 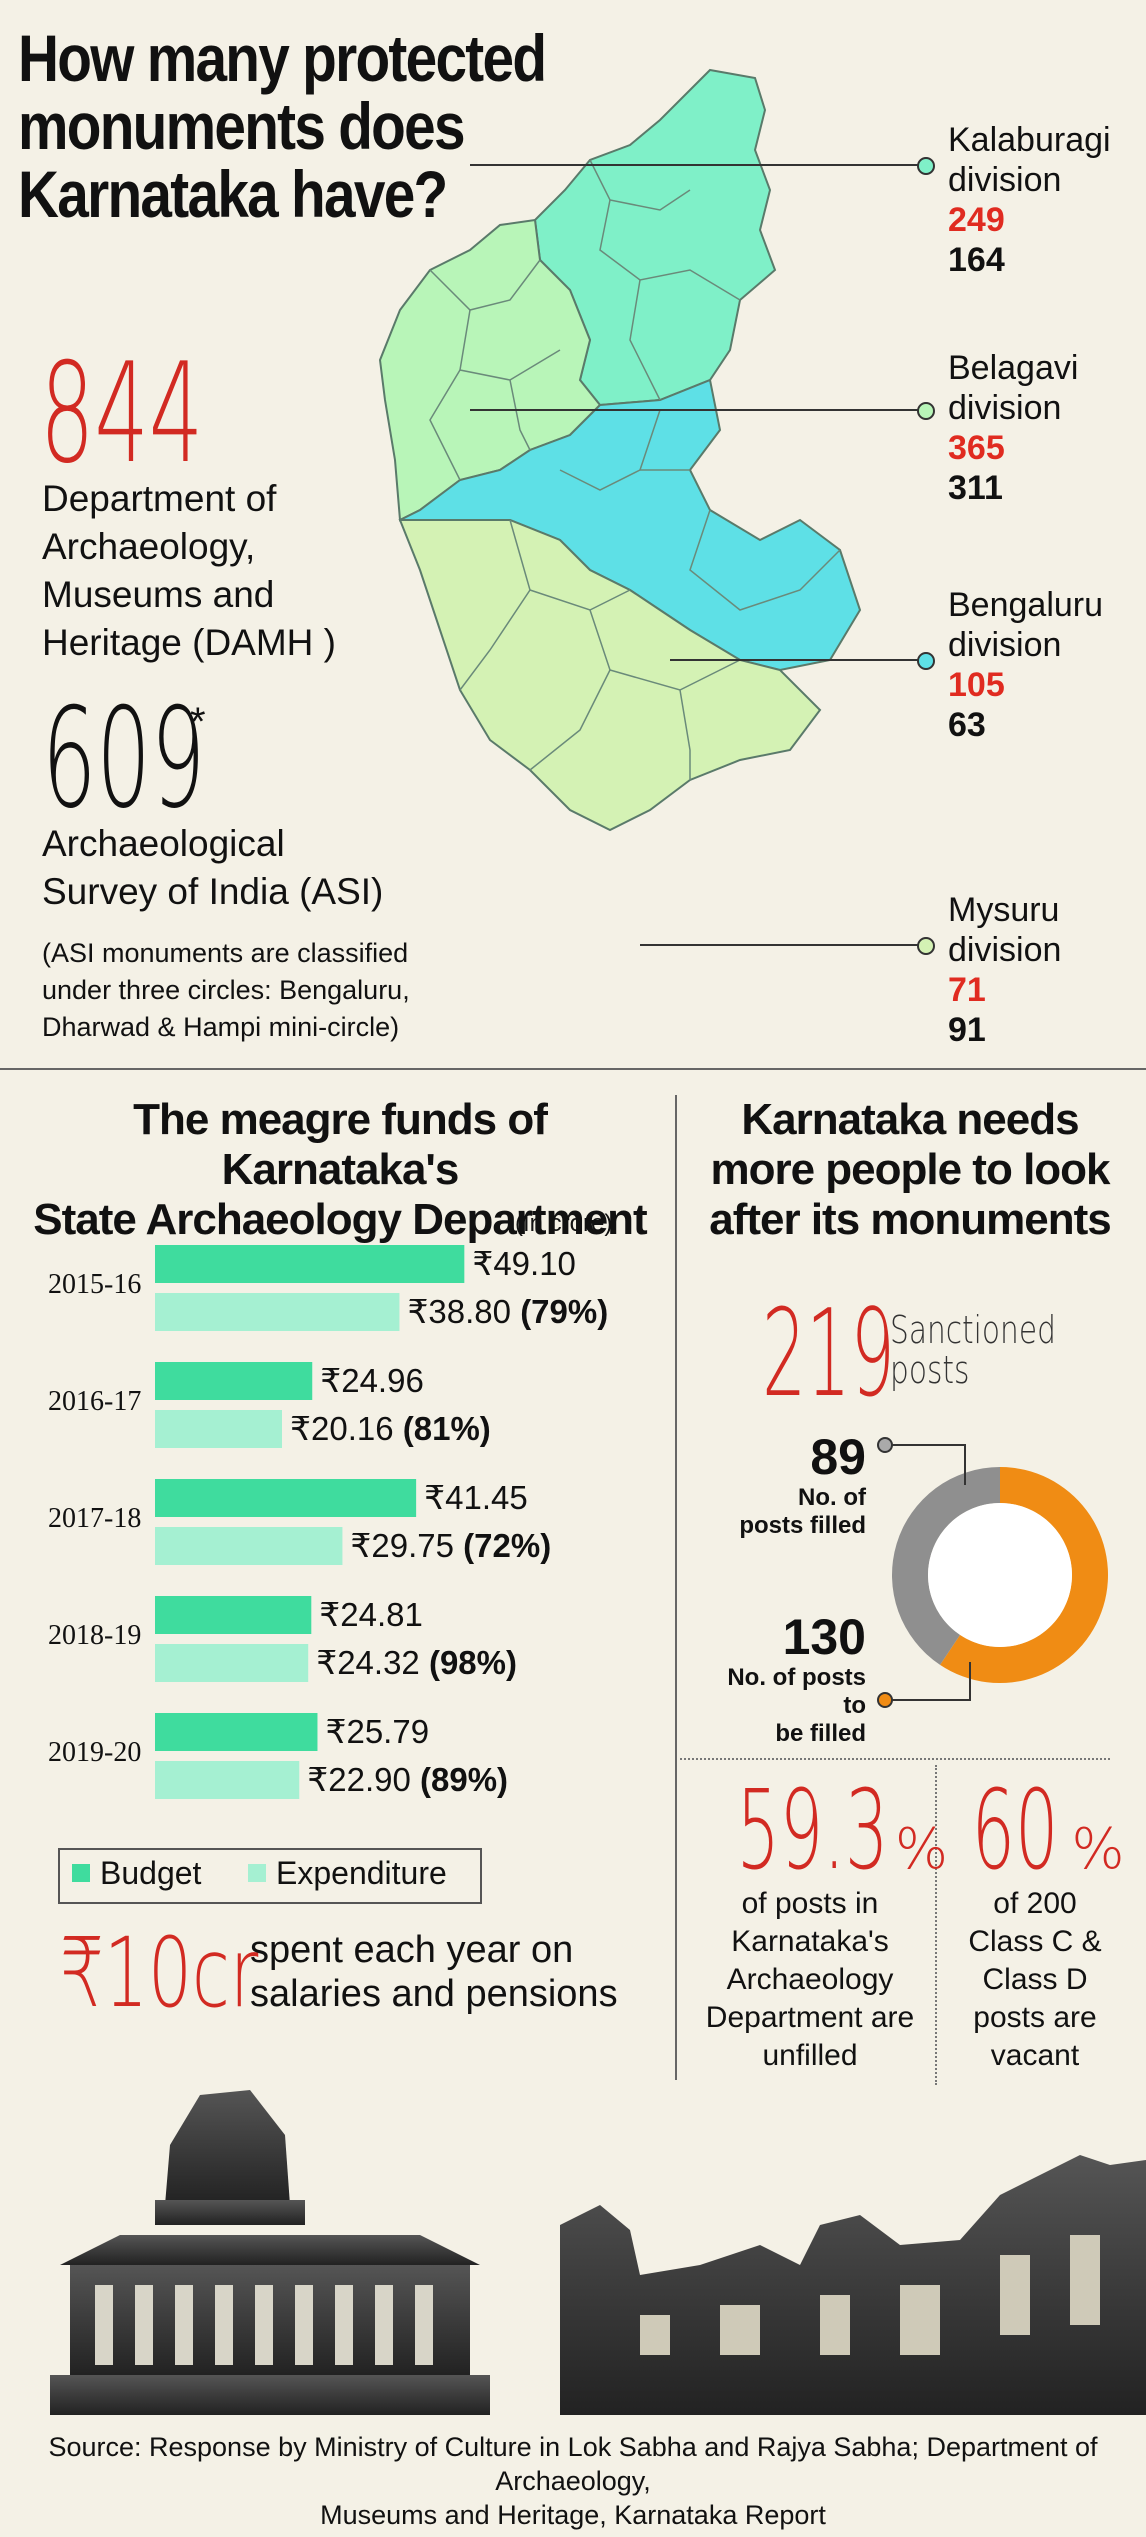 What do you see at coordinates (1035, 1903) in the screenshot?
I see `stat-text-line: of 200` at bounding box center [1035, 1903].